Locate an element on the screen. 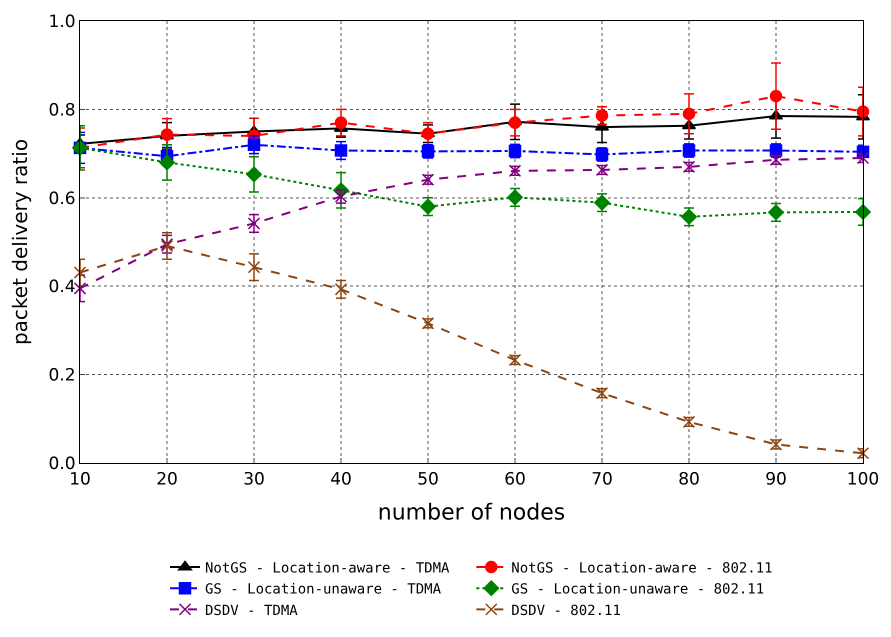  legend-label: DSDV - 802.11 is located at coordinates (566, 610).